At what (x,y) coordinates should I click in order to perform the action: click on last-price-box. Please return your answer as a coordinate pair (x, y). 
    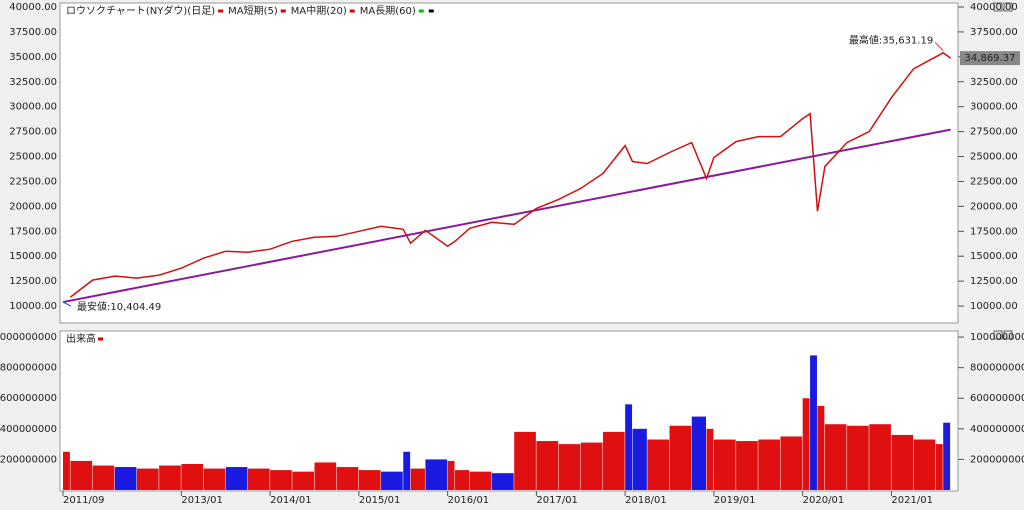
    Looking at the image, I should click on (990, 58).